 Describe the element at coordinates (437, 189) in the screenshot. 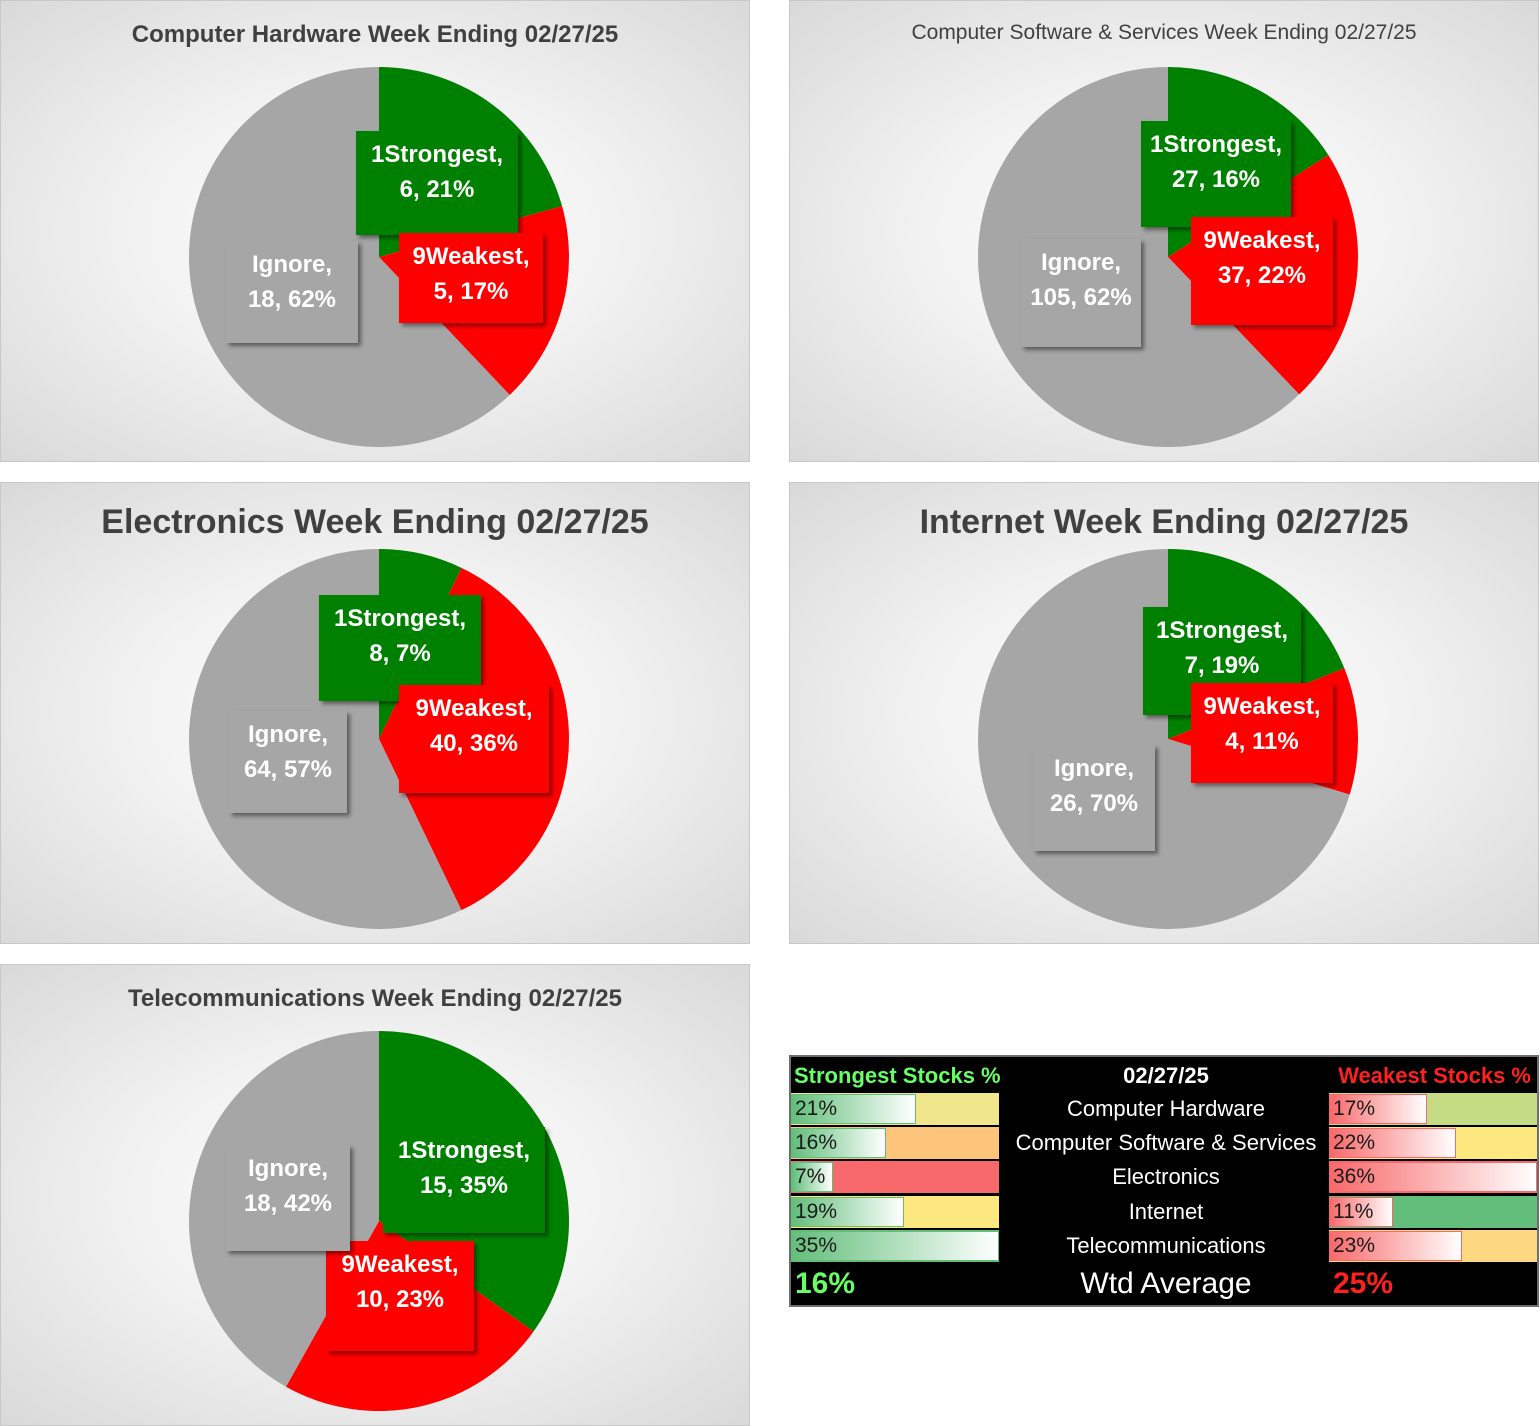

I see `data-label-value: 6, 21%` at that location.